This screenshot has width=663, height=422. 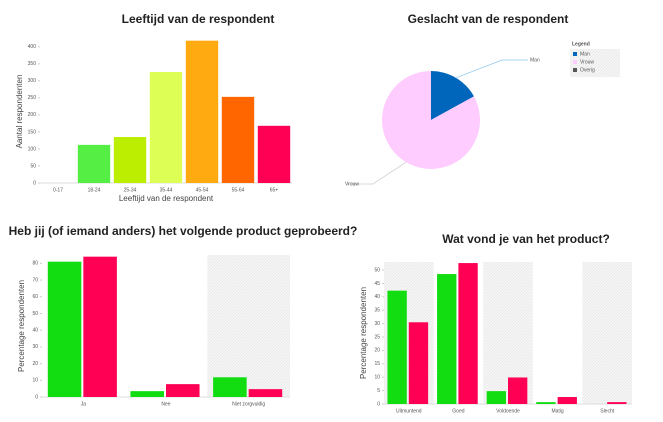 What do you see at coordinates (377, 284) in the screenshot?
I see `y-tick-label: 45` at bounding box center [377, 284].